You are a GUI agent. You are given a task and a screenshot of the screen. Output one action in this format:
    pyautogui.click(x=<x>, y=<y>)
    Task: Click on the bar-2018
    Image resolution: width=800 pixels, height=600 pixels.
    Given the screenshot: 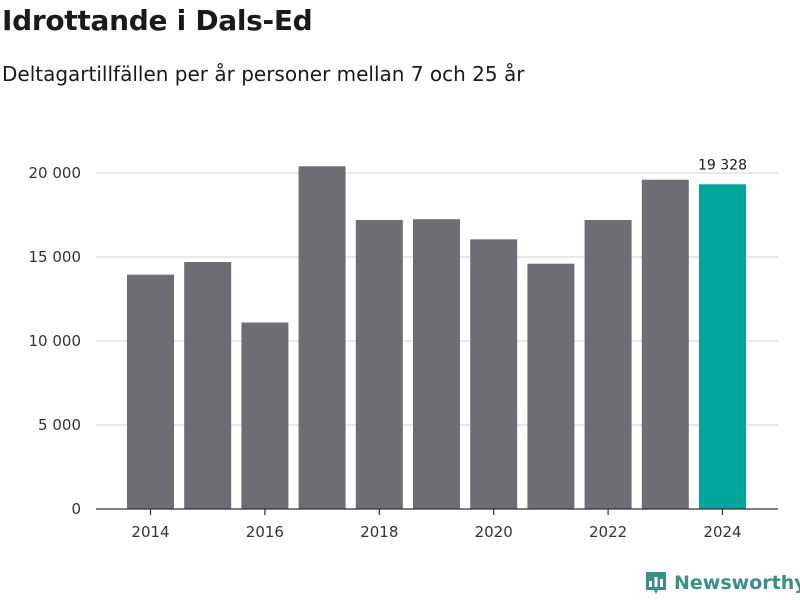 What is the action you would take?
    pyautogui.click(x=379, y=365)
    